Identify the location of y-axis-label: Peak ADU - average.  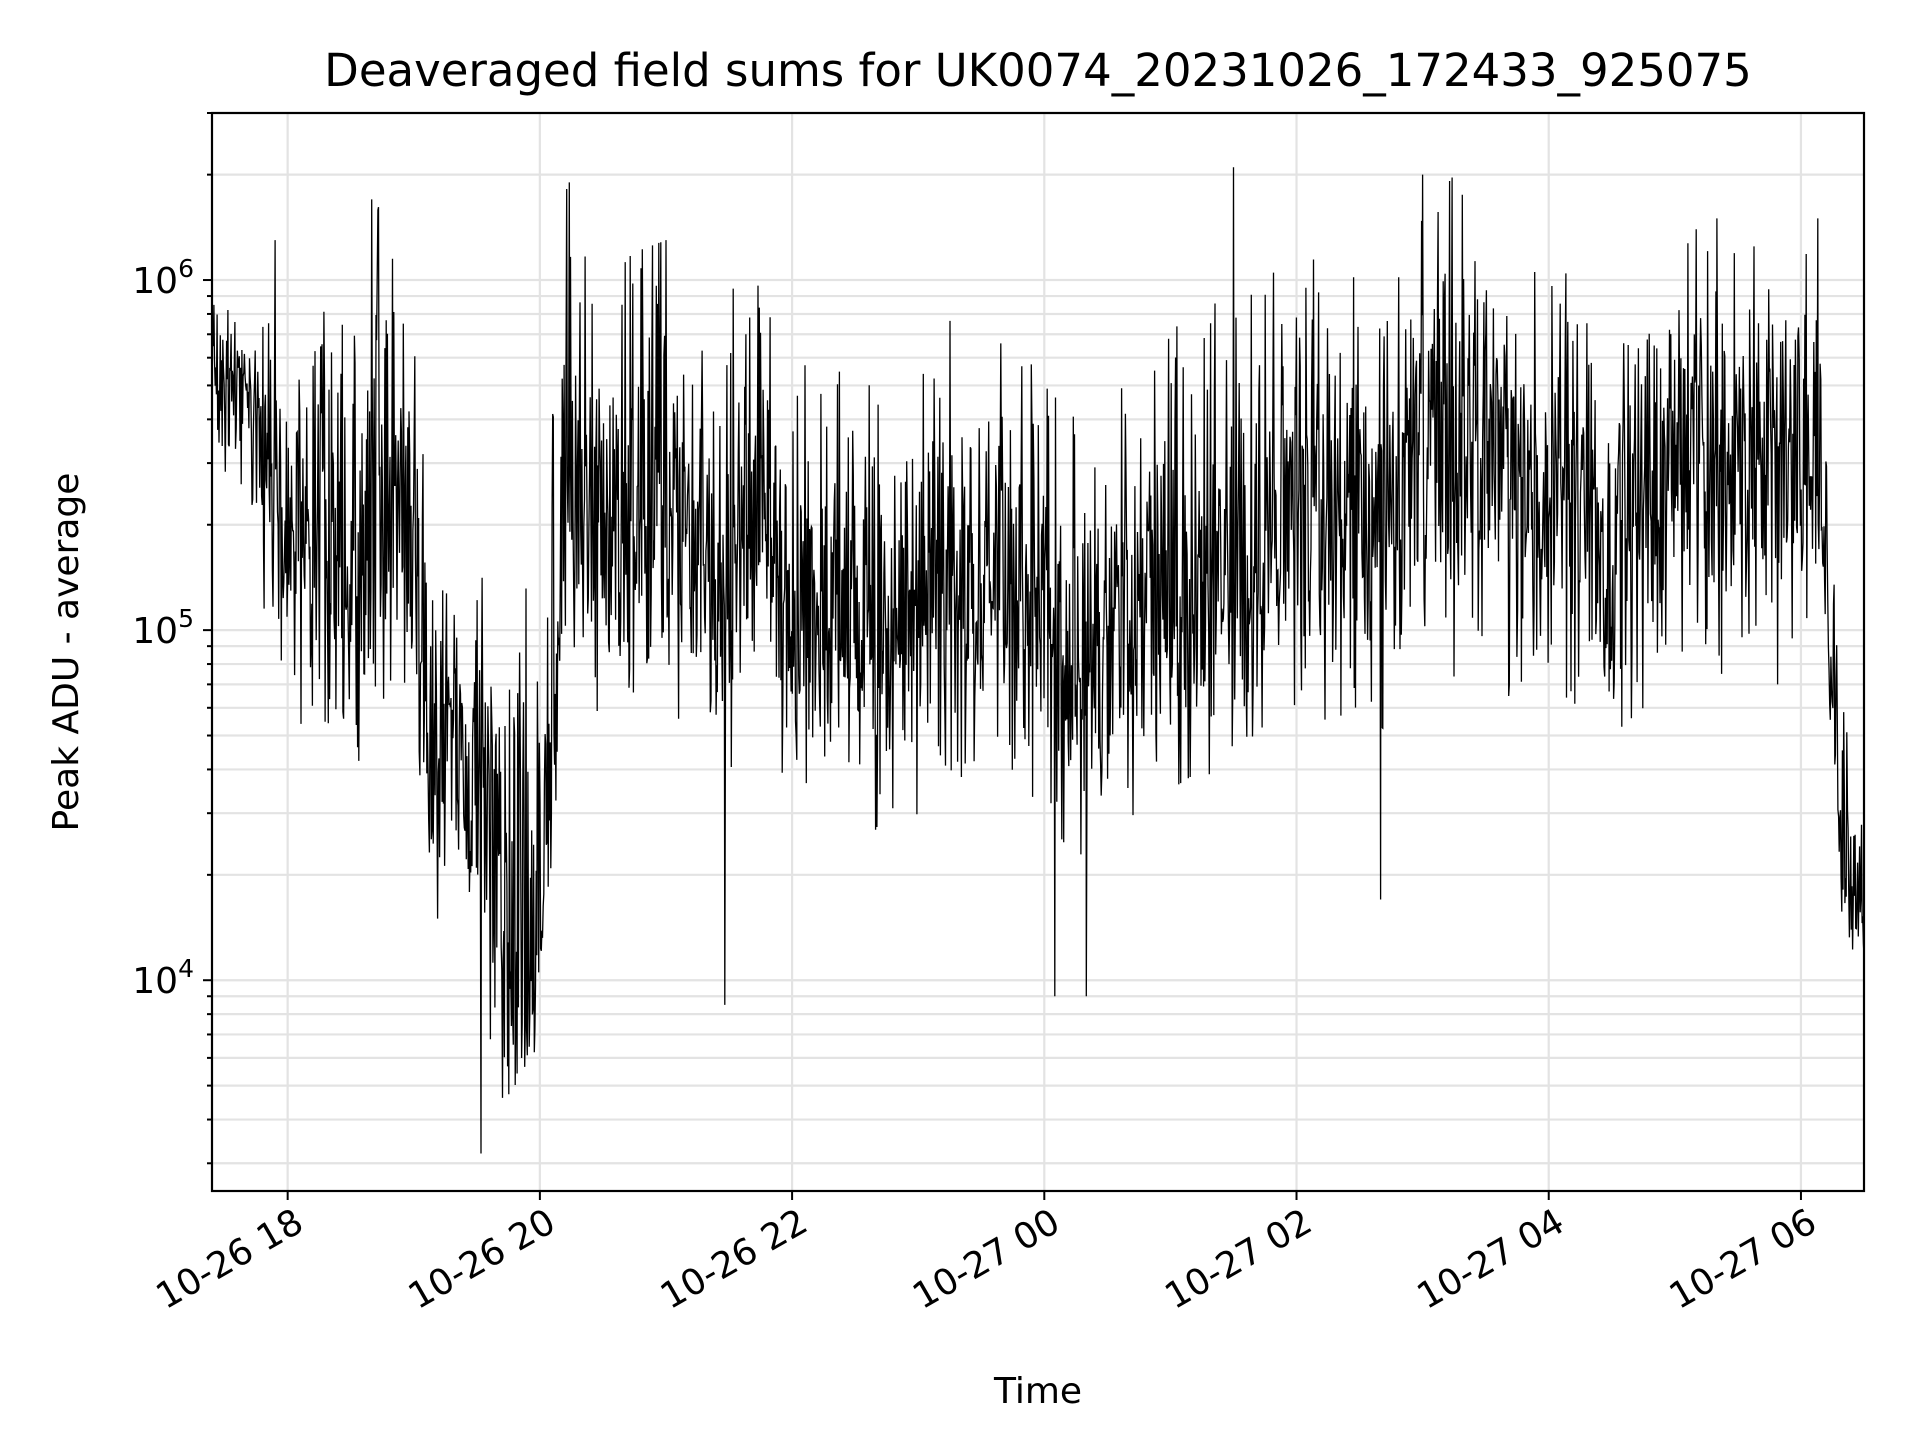
(66, 652).